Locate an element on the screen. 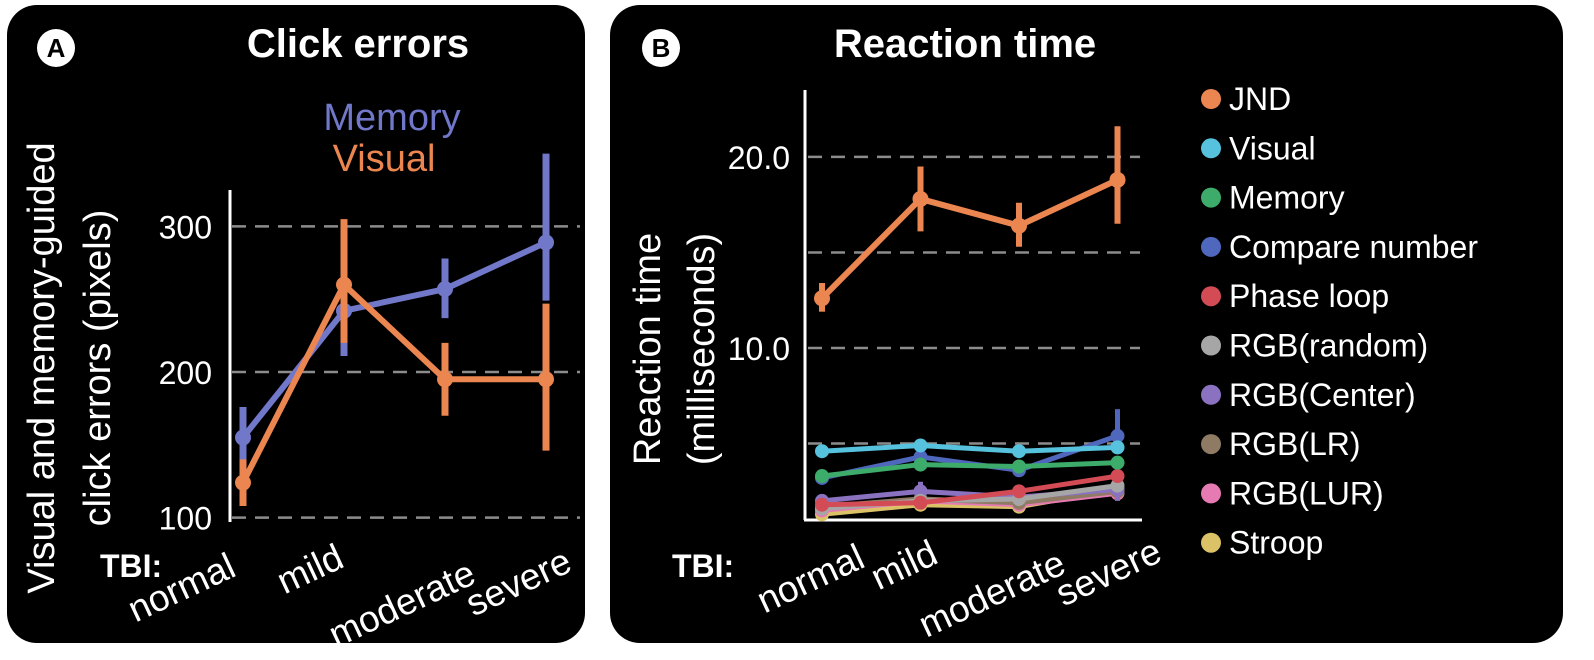 This screenshot has height=660, width=1594. legend-label-visual: Visual is located at coordinates (1272, 148).